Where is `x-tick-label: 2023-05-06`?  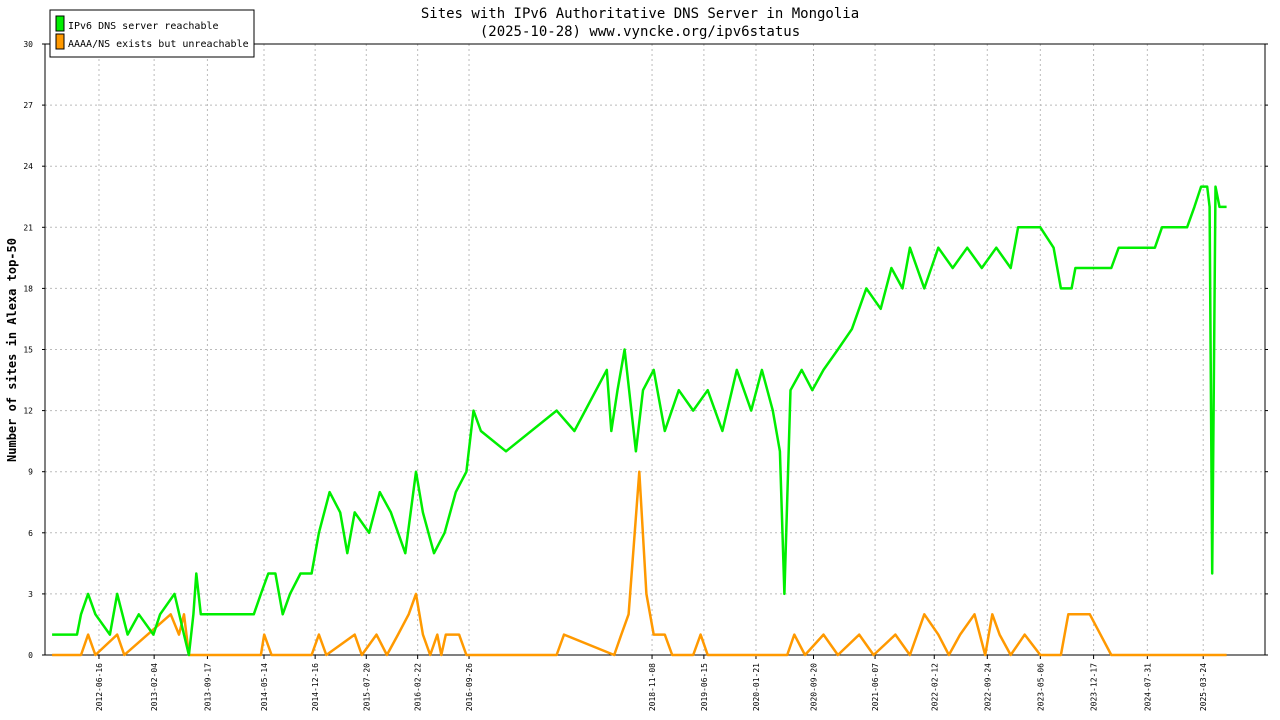 x-tick-label: 2023-05-06 is located at coordinates (1040, 687).